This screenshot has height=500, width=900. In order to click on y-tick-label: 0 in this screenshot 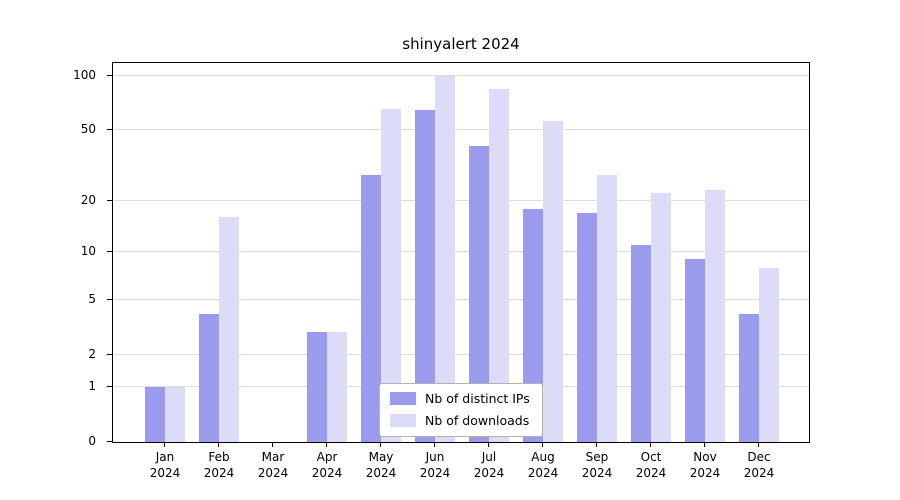, I will do `click(92, 441)`.